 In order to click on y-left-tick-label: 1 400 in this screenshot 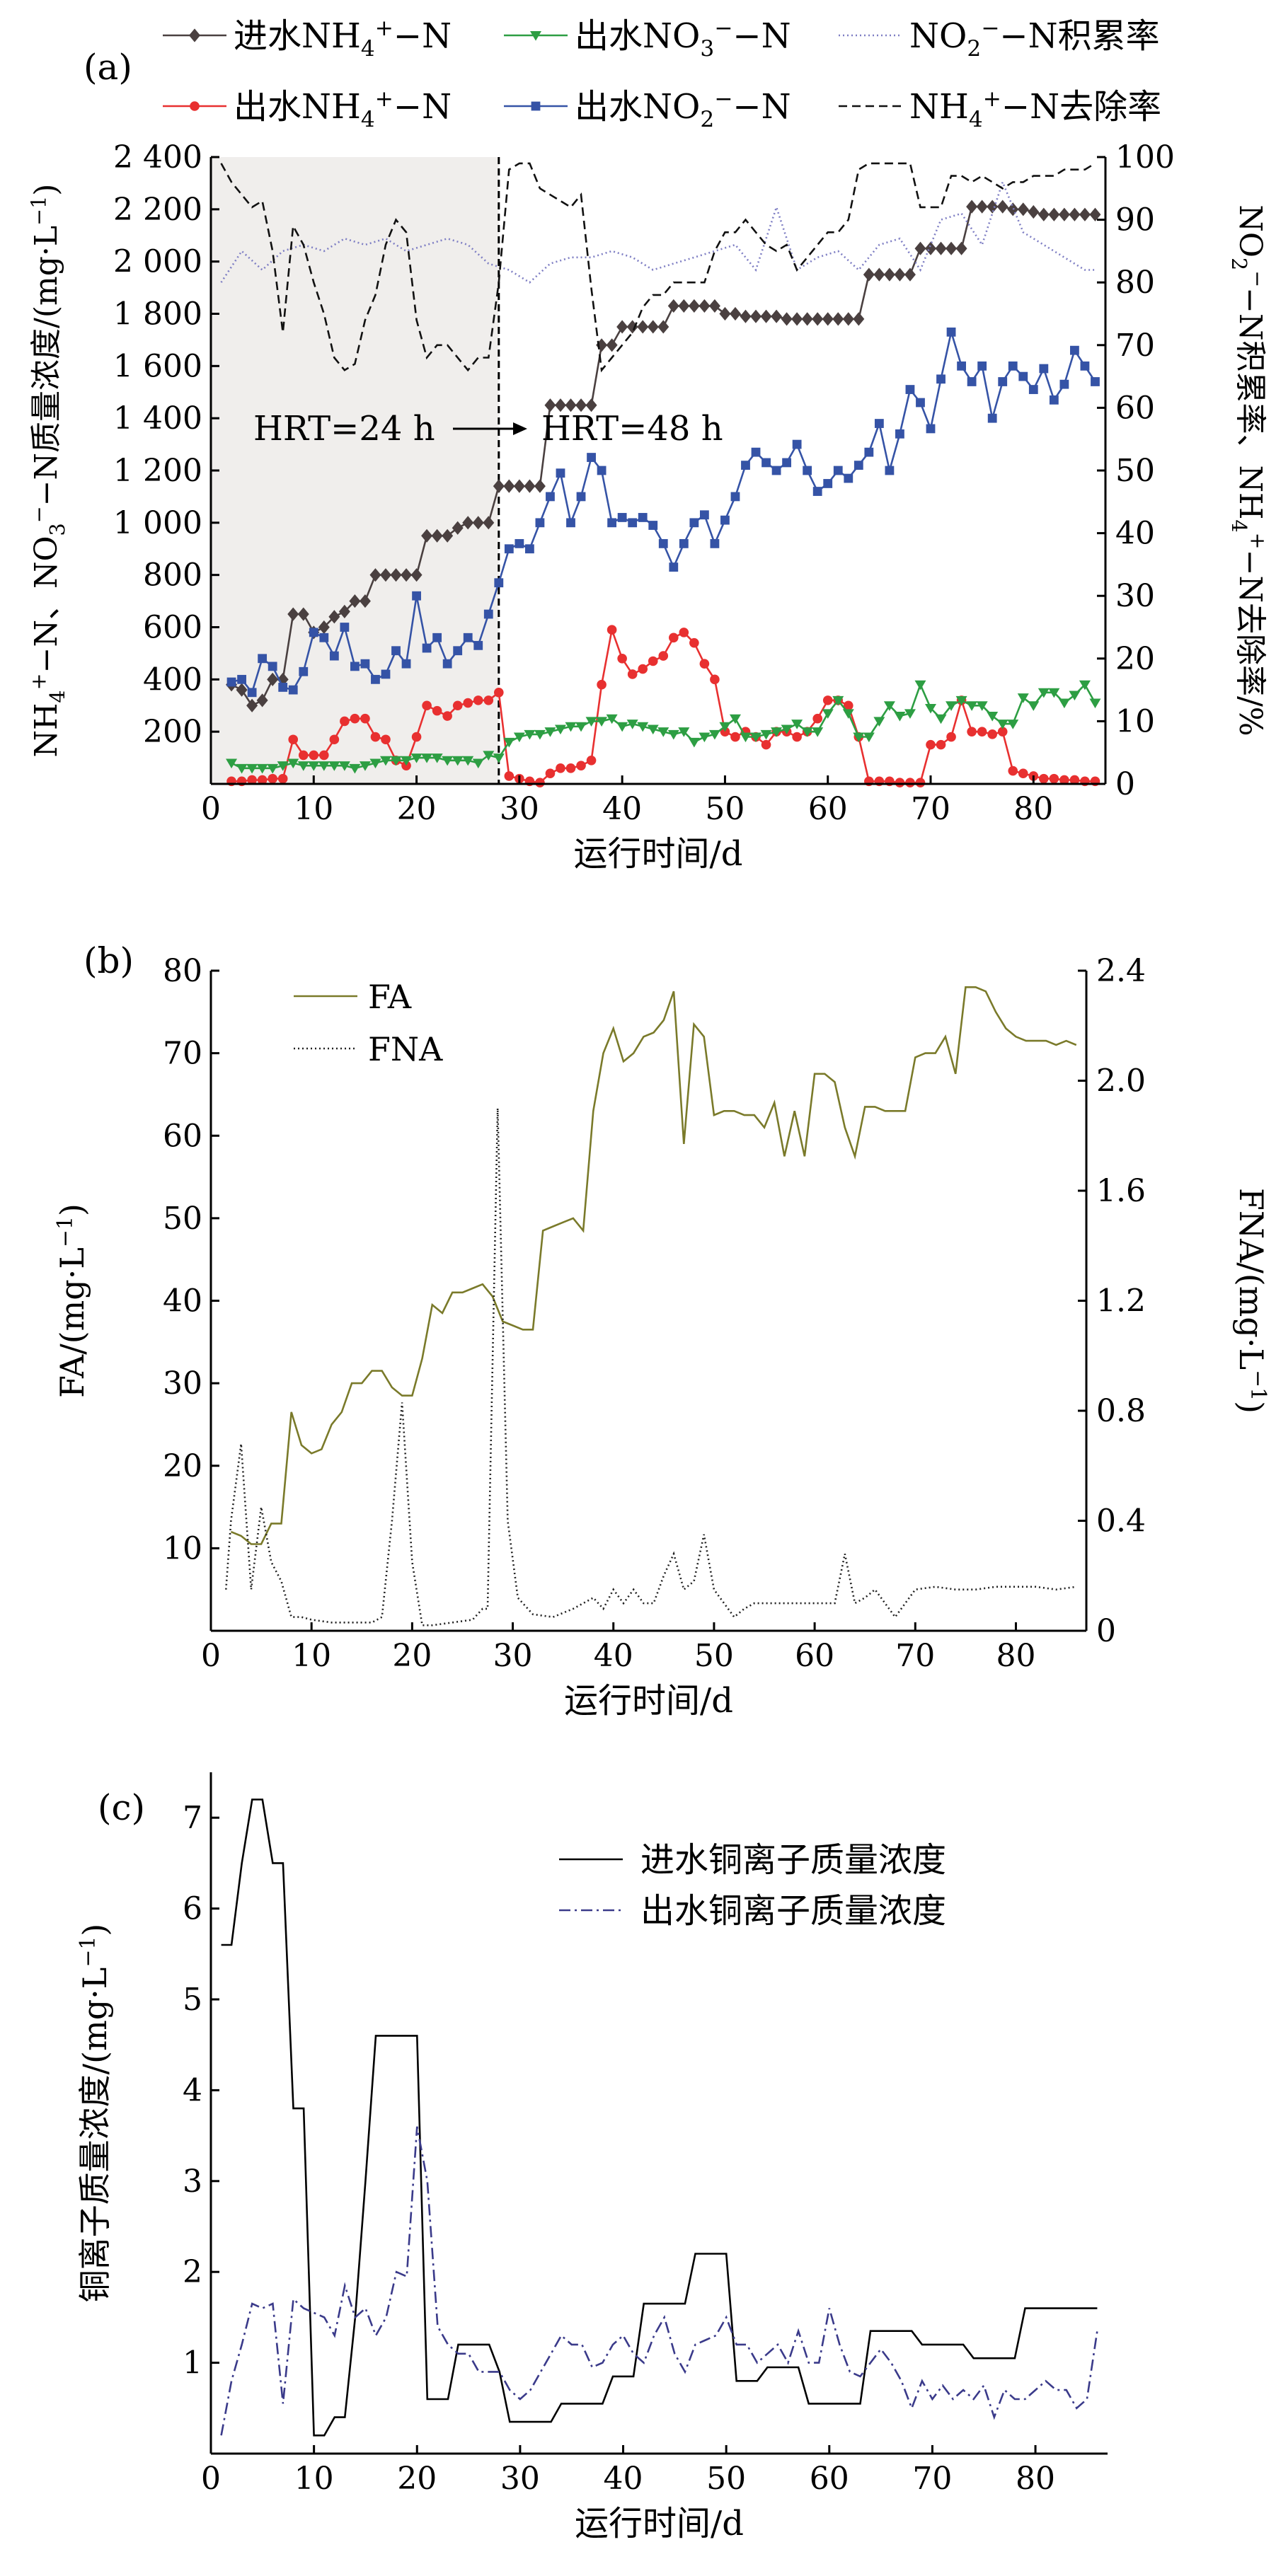, I will do `click(157, 418)`.